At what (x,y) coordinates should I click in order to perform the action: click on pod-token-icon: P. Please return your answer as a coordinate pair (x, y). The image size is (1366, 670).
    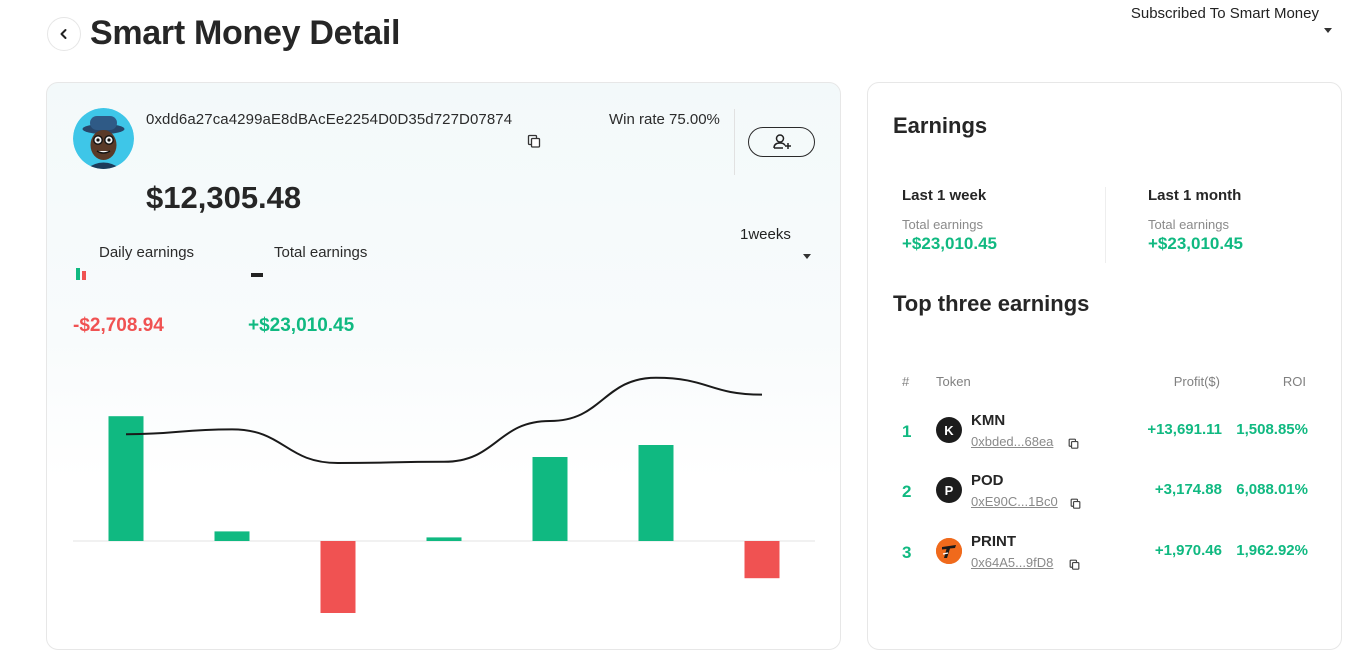
    Looking at the image, I should click on (949, 490).